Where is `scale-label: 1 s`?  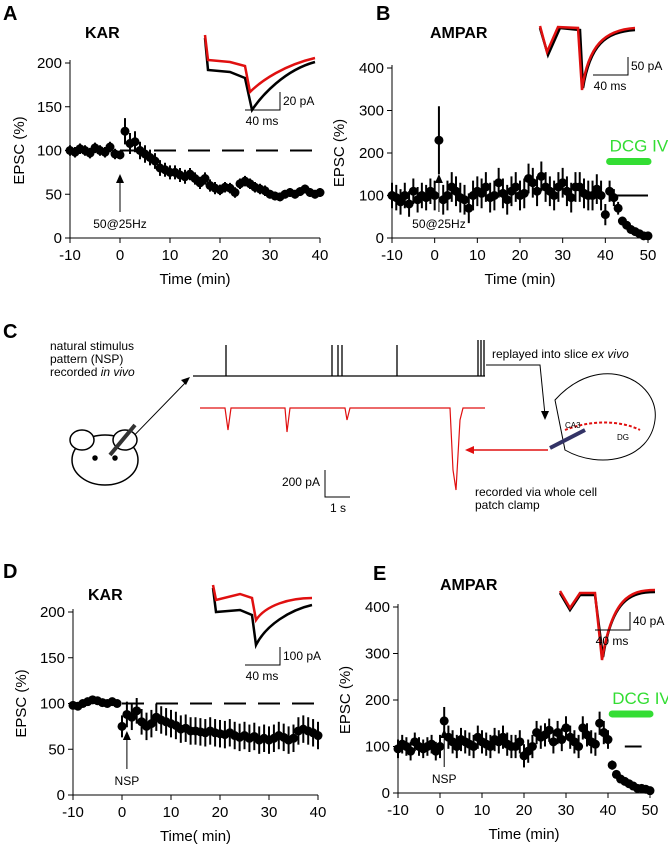
scale-label: 1 s is located at coordinates (338, 508).